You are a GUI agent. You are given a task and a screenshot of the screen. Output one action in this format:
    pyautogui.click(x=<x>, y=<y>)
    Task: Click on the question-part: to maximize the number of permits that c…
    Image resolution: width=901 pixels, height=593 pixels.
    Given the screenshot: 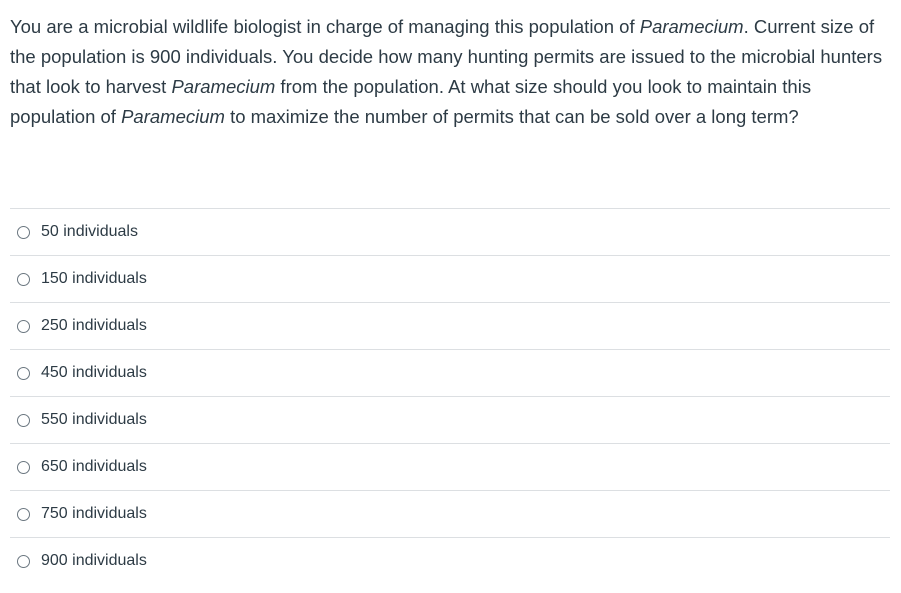 What is the action you would take?
    pyautogui.click(x=511, y=116)
    